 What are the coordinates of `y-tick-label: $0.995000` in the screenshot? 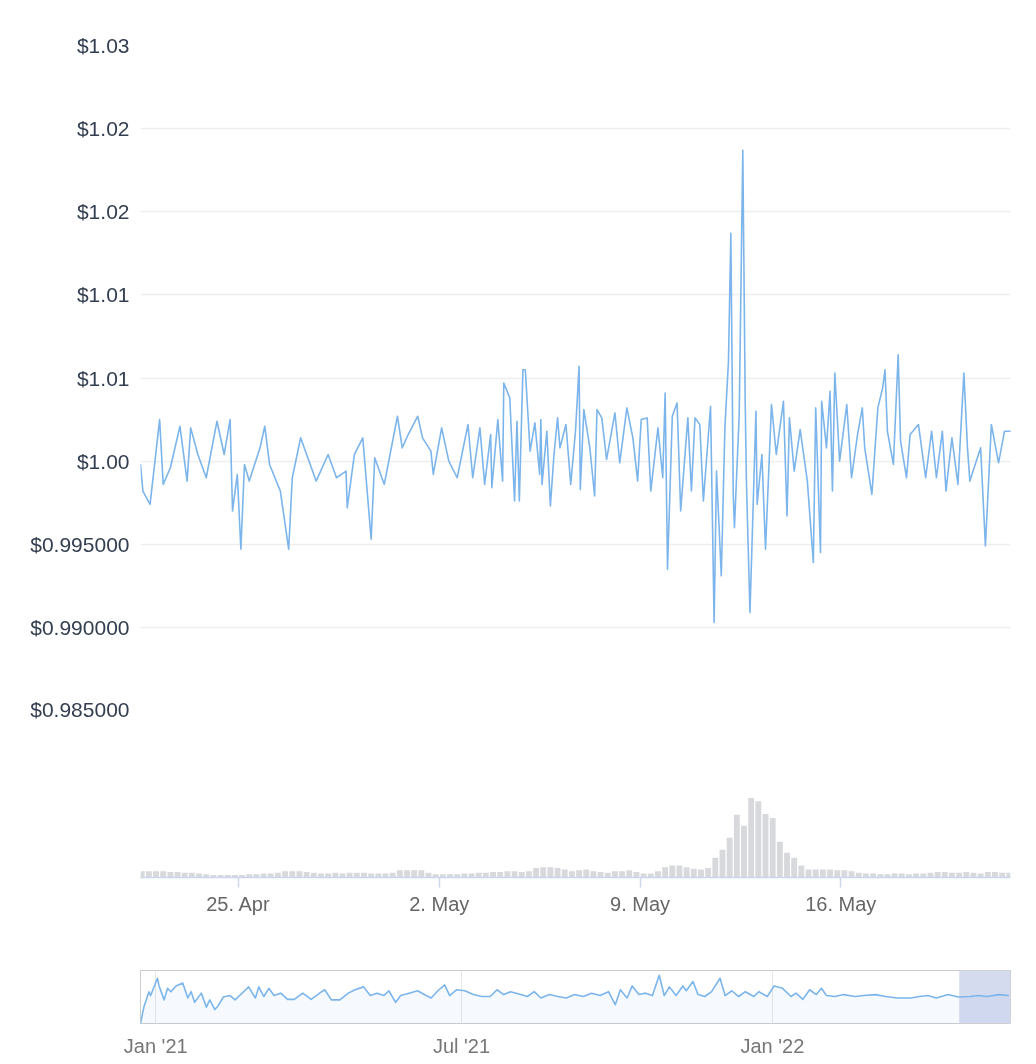 It's located at (80, 544).